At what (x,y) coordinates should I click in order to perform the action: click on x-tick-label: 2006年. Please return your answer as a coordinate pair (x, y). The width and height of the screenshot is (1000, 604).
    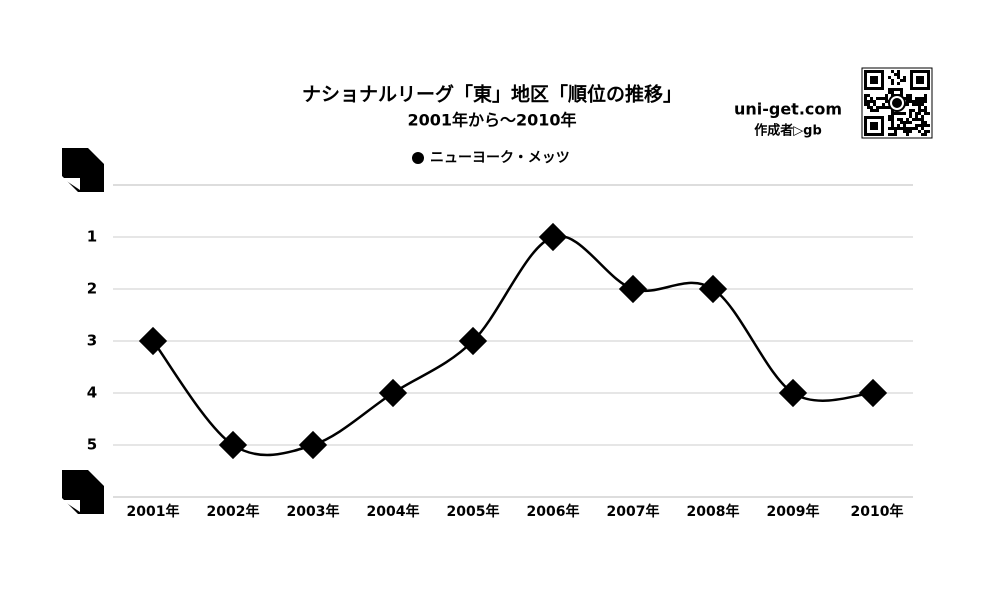
    Looking at the image, I should click on (553, 511).